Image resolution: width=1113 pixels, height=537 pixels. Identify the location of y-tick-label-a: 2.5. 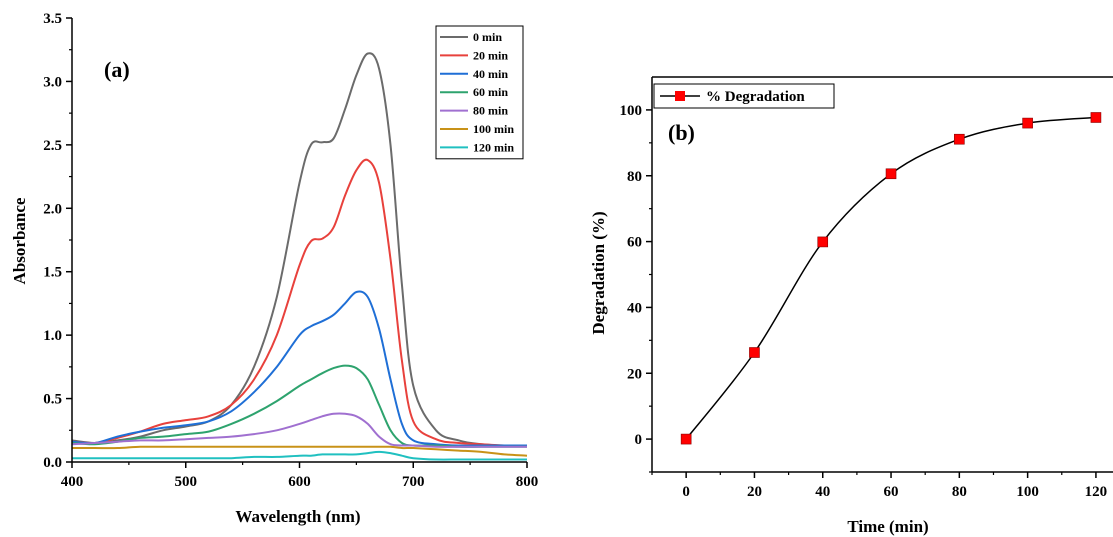
(52, 146).